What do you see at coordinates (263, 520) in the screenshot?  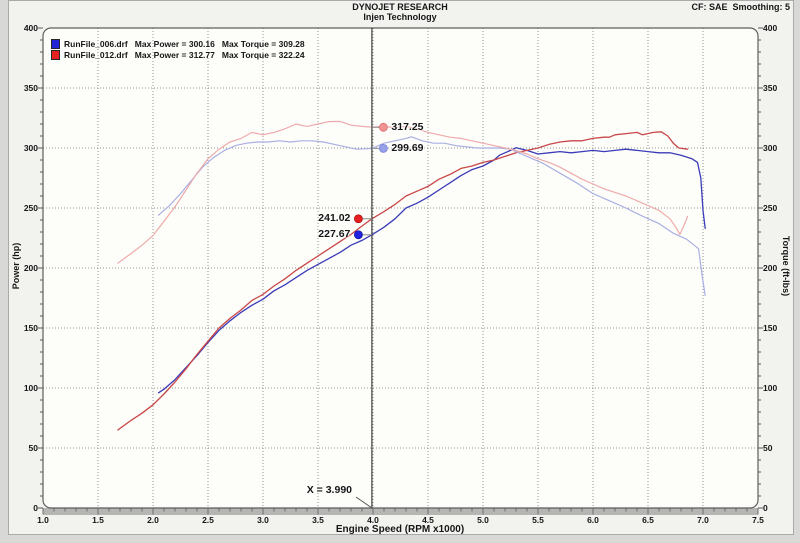 I see `x-tick-label: 3.0` at bounding box center [263, 520].